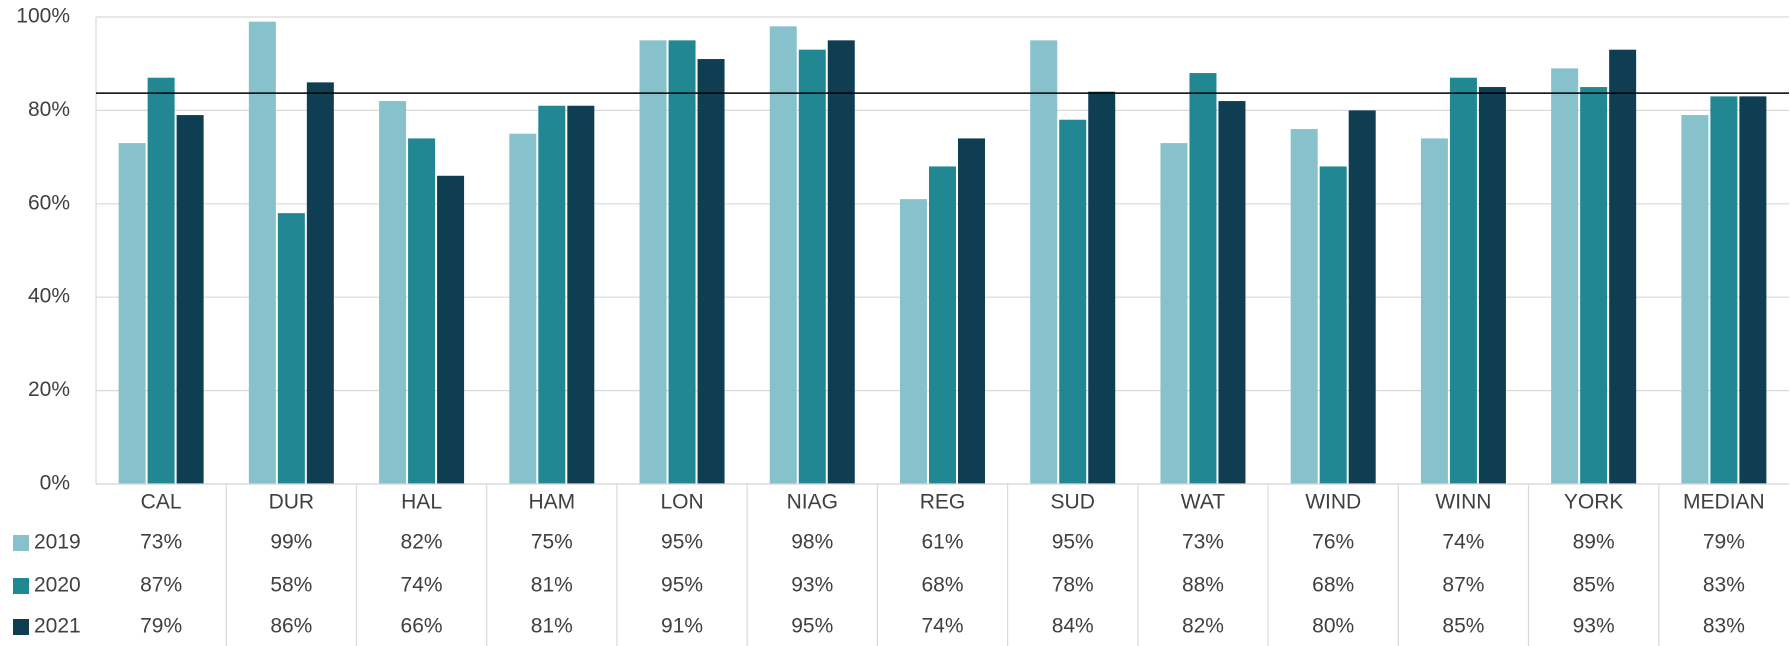 Image resolution: width=1790 pixels, height=646 pixels. I want to click on y-tick-label: 20%, so click(49, 389).